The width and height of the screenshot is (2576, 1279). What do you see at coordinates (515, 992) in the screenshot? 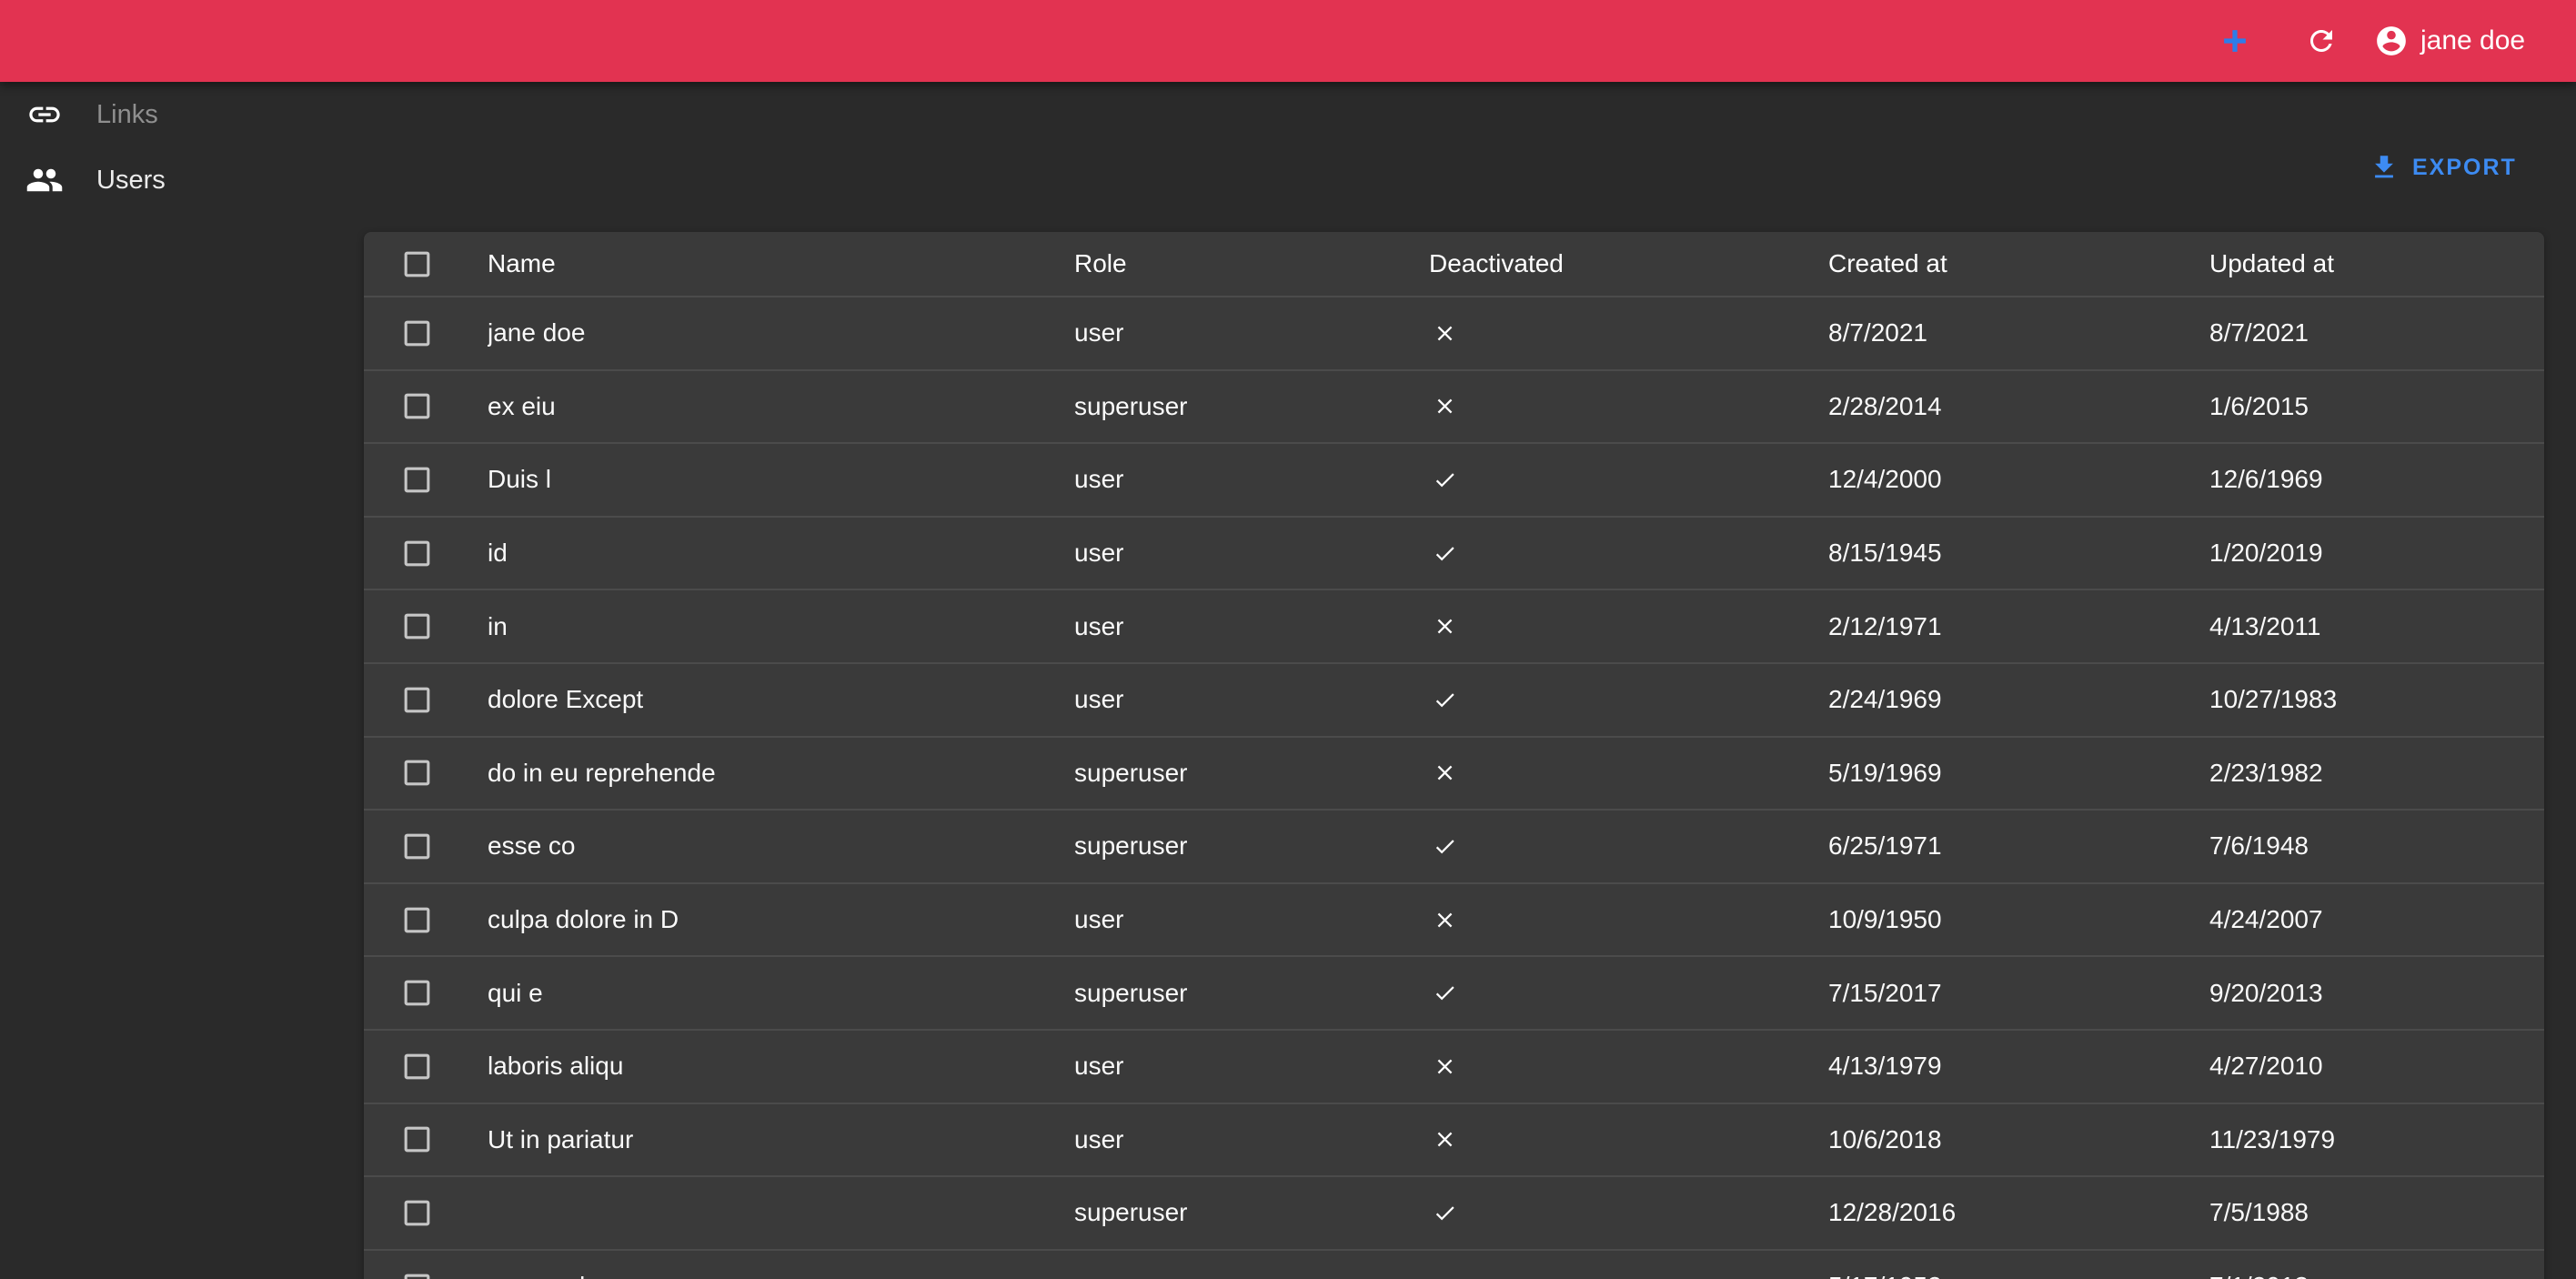
I see `cell-name: qui e` at bounding box center [515, 992].